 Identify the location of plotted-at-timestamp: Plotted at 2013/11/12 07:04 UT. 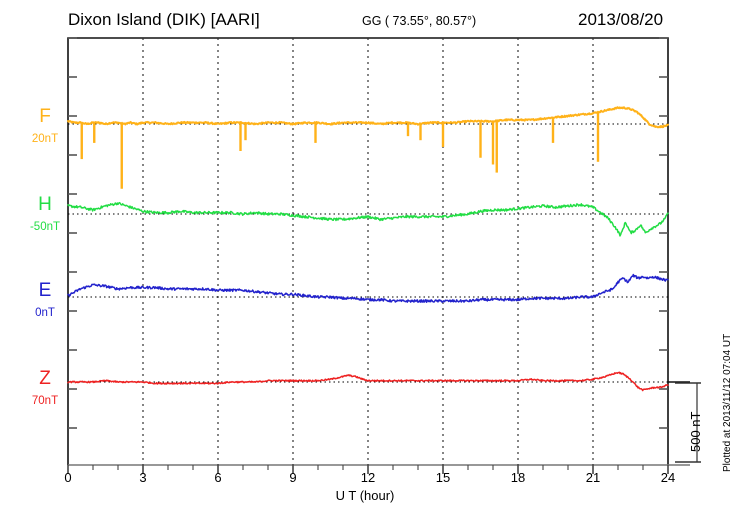
(726, 402).